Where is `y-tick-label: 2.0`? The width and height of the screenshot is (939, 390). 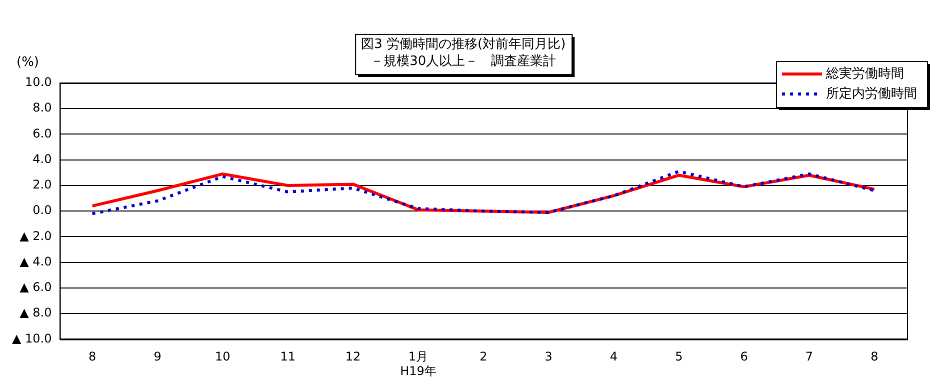
y-tick-label: 2.0 is located at coordinates (42, 185).